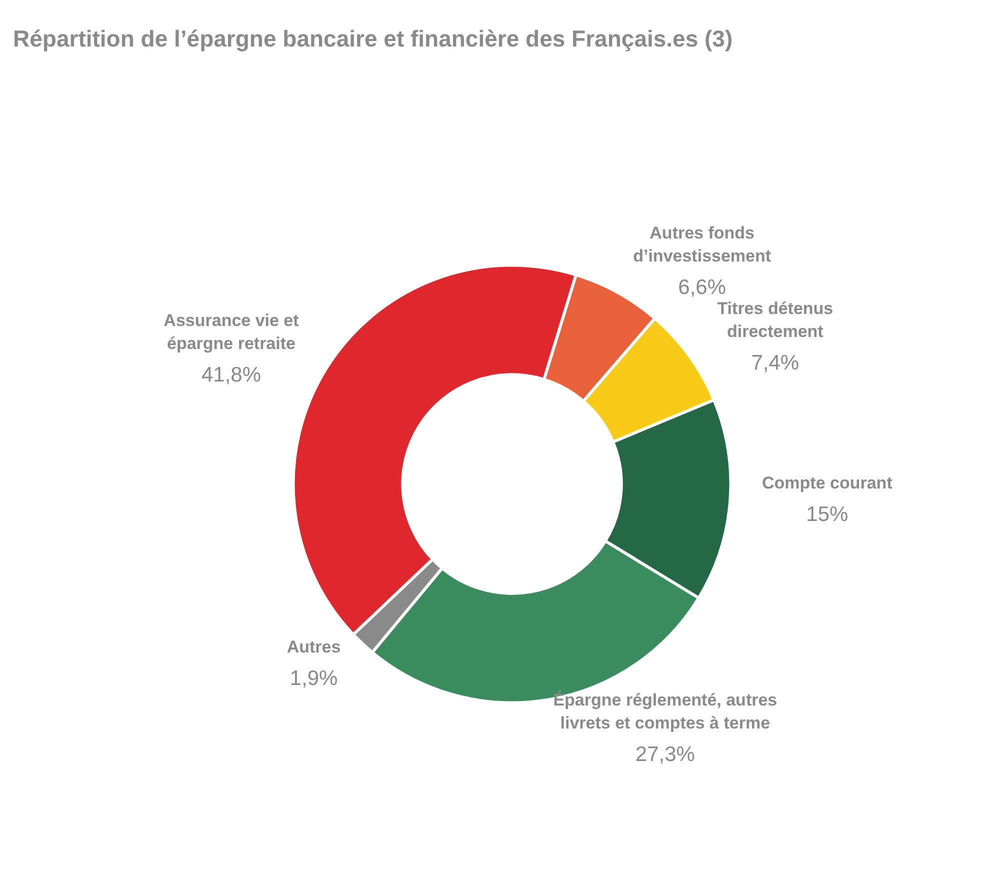 The height and width of the screenshot is (875, 984). What do you see at coordinates (702, 244) in the screenshot?
I see `slice-label: Autres fonds d’investissement` at bounding box center [702, 244].